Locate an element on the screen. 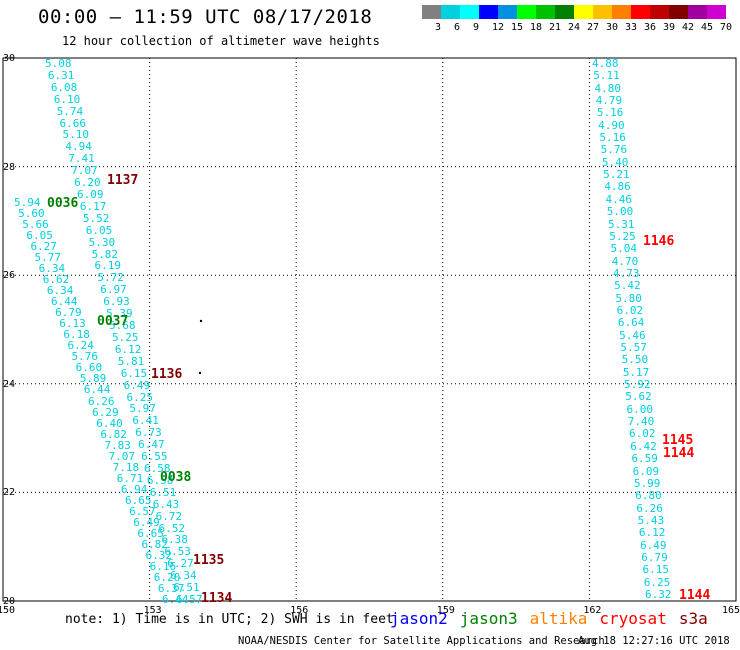 This screenshot has height=650, width=740. wave-height-value: 6.41 is located at coordinates (145, 421).